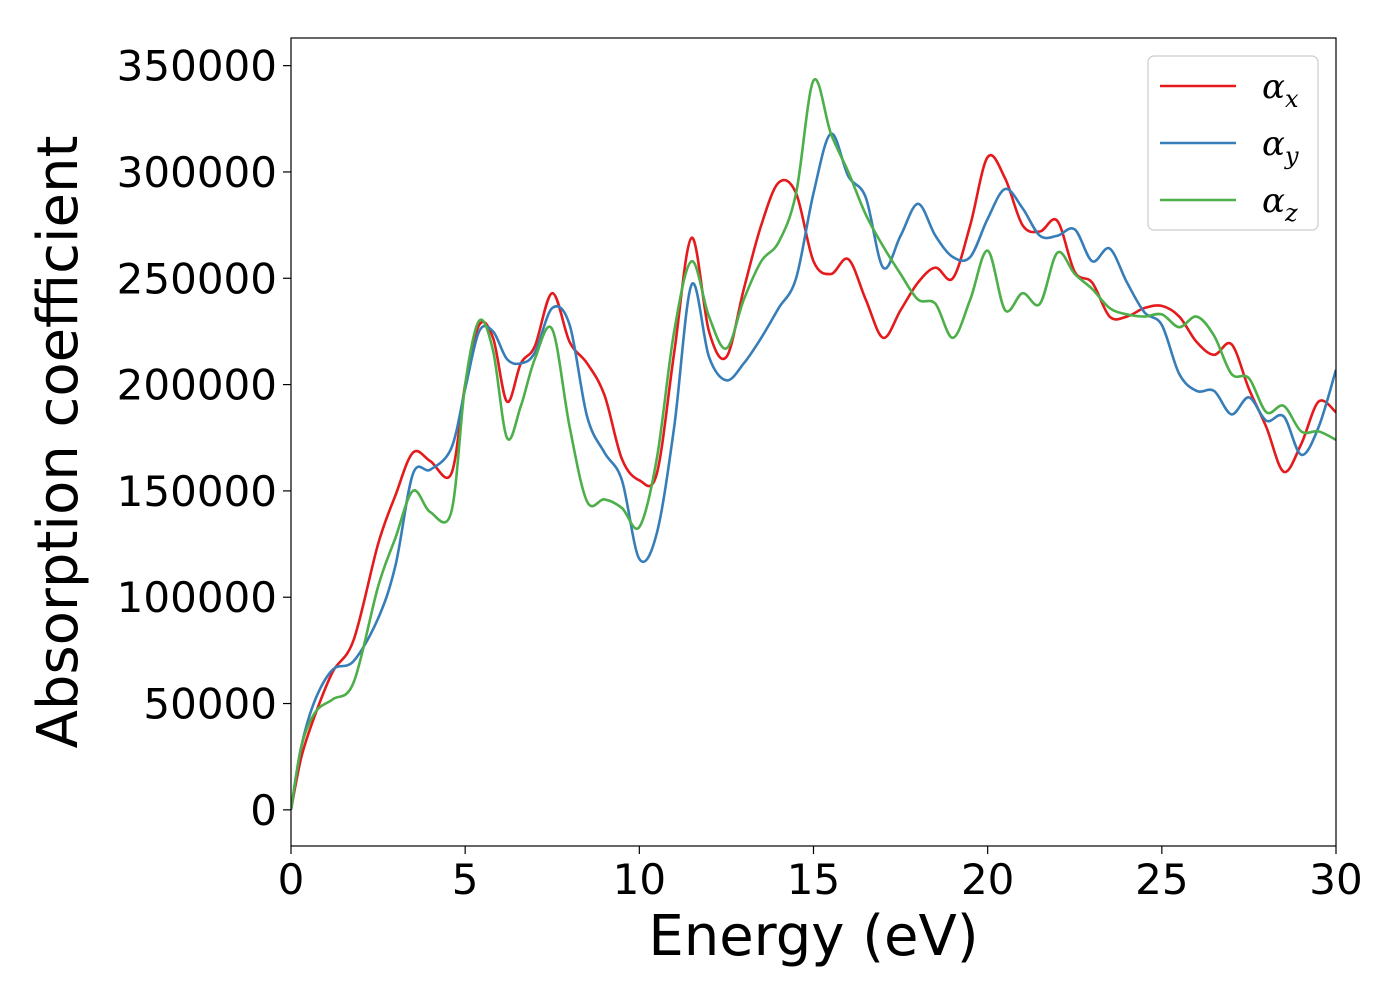  Describe the element at coordinates (639, 879) in the screenshot. I see `x-tick-label: 10` at that location.